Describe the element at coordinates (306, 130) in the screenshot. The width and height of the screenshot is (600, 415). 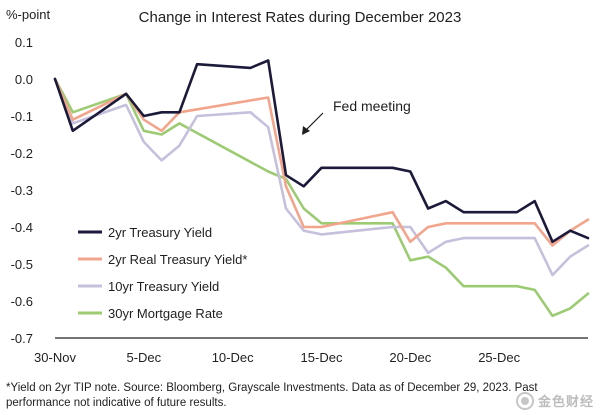
I see `fed-meeting-arrowhead` at that location.